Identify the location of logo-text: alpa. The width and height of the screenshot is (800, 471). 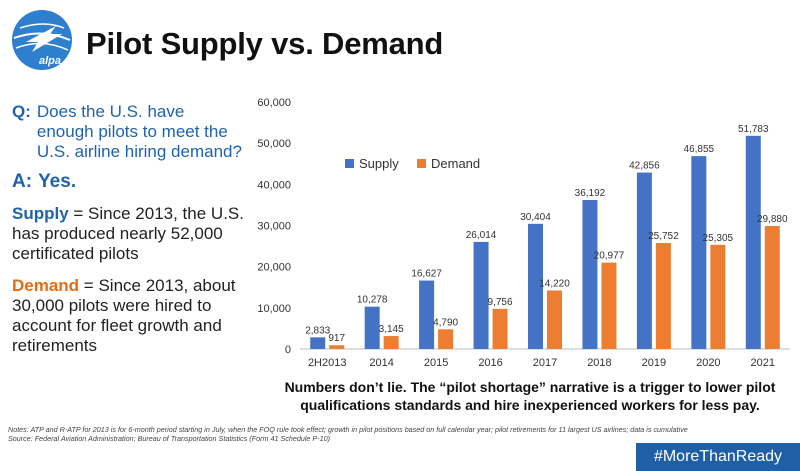
(50, 61).